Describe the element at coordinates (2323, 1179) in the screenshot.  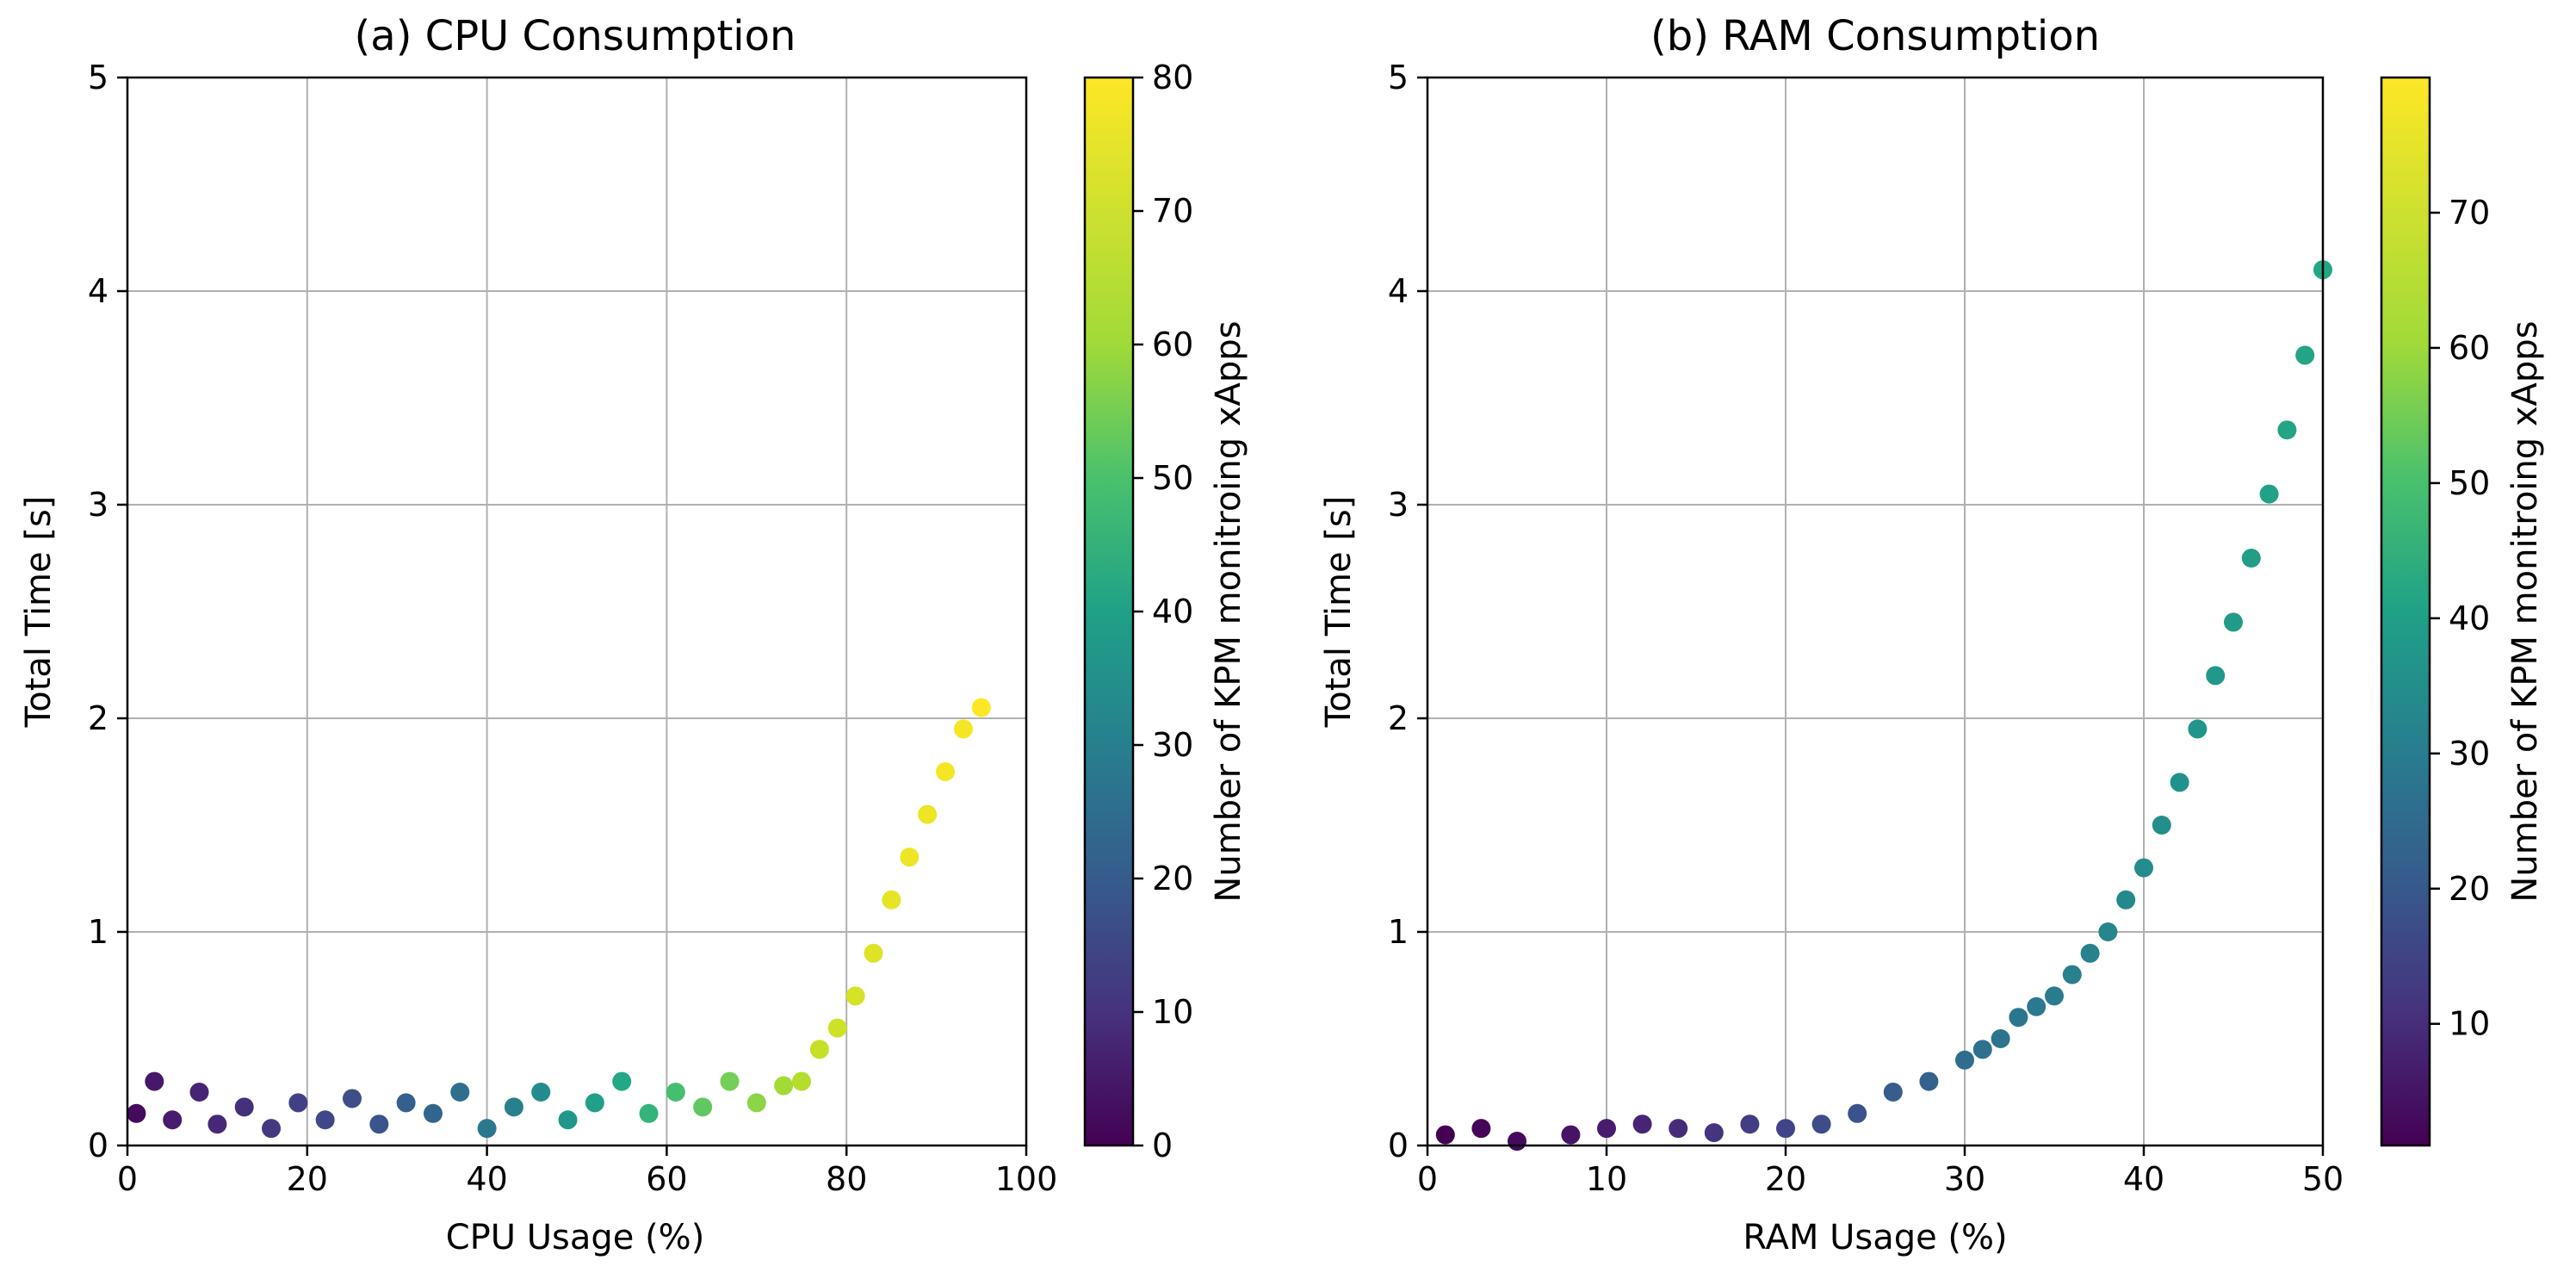
I see `x-tick-label: 50` at that location.